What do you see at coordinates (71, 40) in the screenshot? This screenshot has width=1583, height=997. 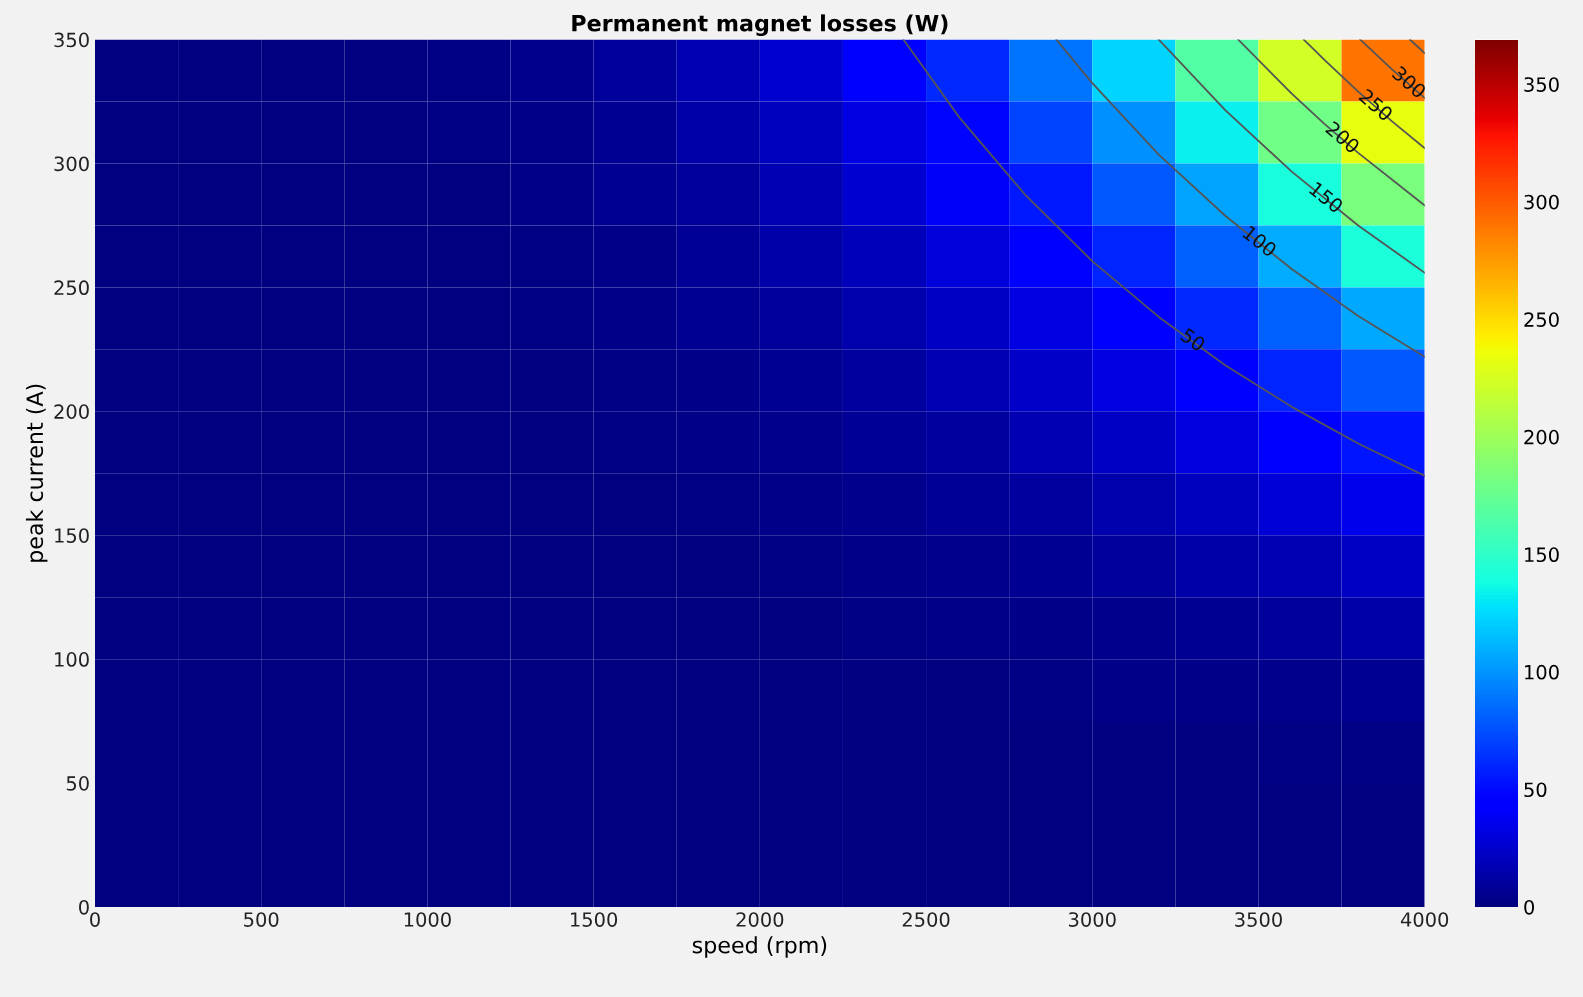 I see `y-tick-label: 350` at bounding box center [71, 40].